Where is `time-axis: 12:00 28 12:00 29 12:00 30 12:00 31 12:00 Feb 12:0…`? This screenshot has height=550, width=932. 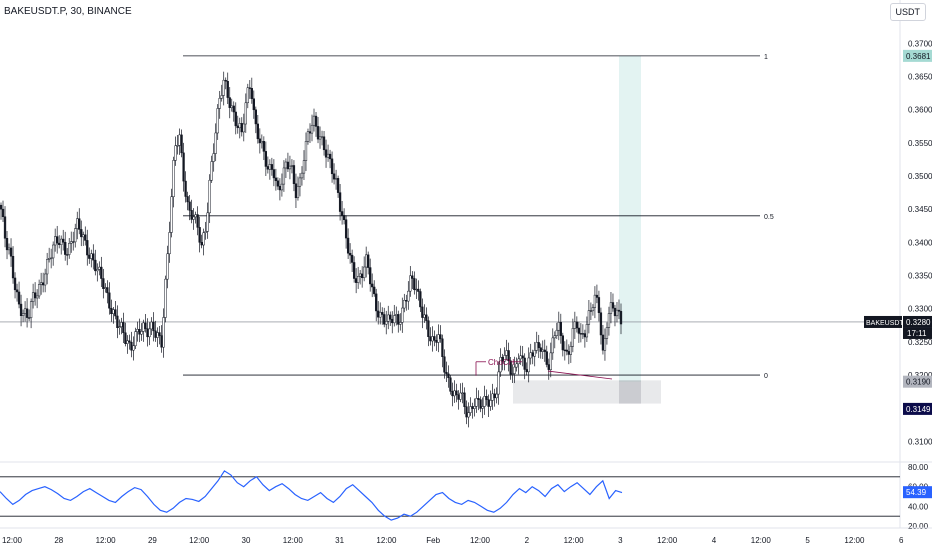 time-axis: 12:00 28 12:00 29 12:00 30 12:00 31 12:00 Feb 12:0… is located at coordinates (466, 536).